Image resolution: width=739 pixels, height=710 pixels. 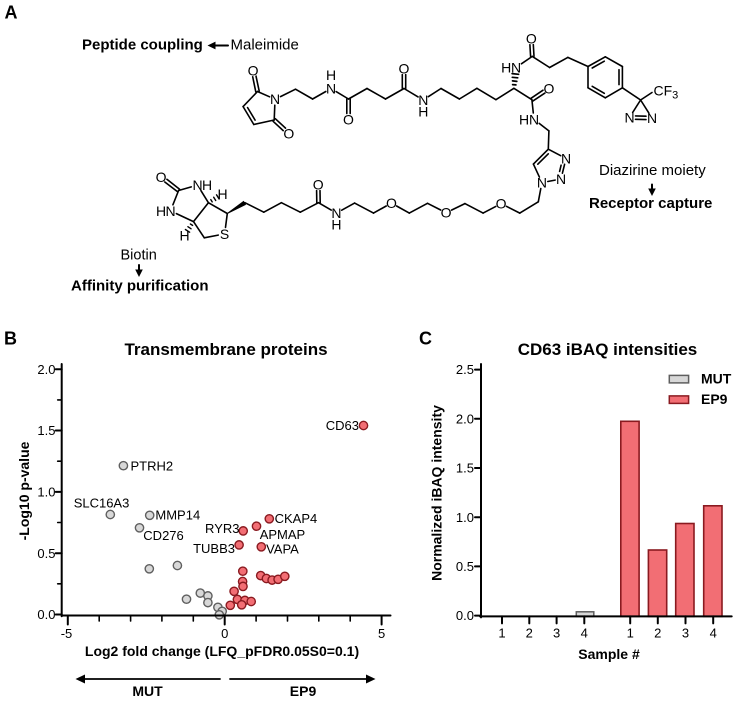 I want to click on svg-text: -Log10 p-value, so click(x=24, y=490).